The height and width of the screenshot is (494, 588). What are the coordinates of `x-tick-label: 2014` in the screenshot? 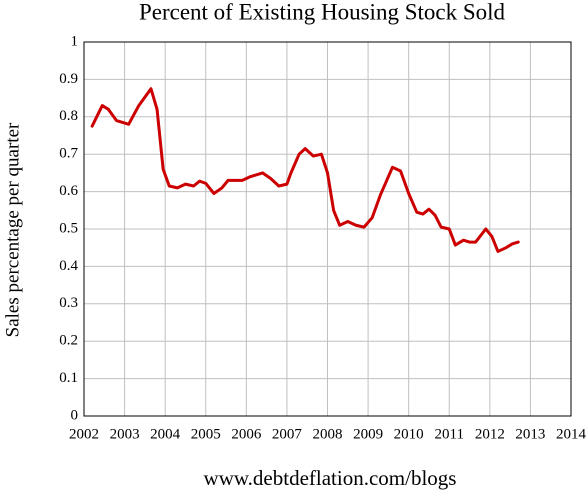 It's located at (571, 434).